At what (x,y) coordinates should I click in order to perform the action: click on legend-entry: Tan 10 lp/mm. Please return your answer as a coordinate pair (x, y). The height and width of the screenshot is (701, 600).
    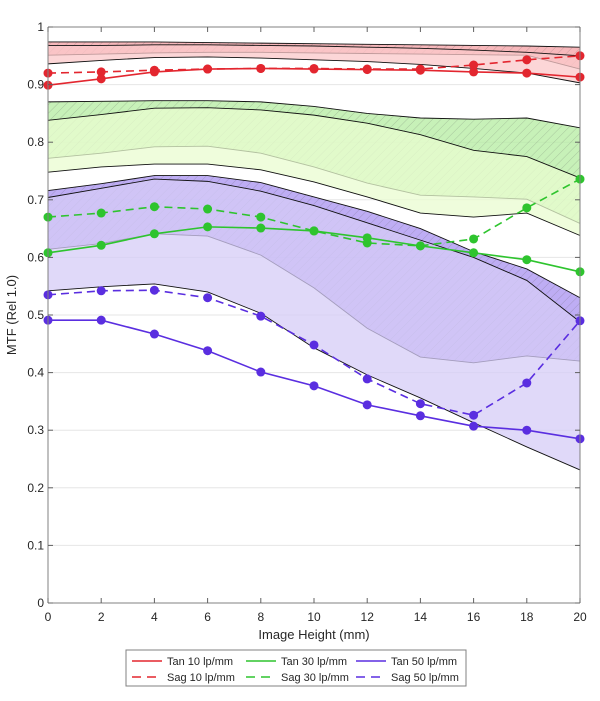
    Looking at the image, I should click on (200, 662).